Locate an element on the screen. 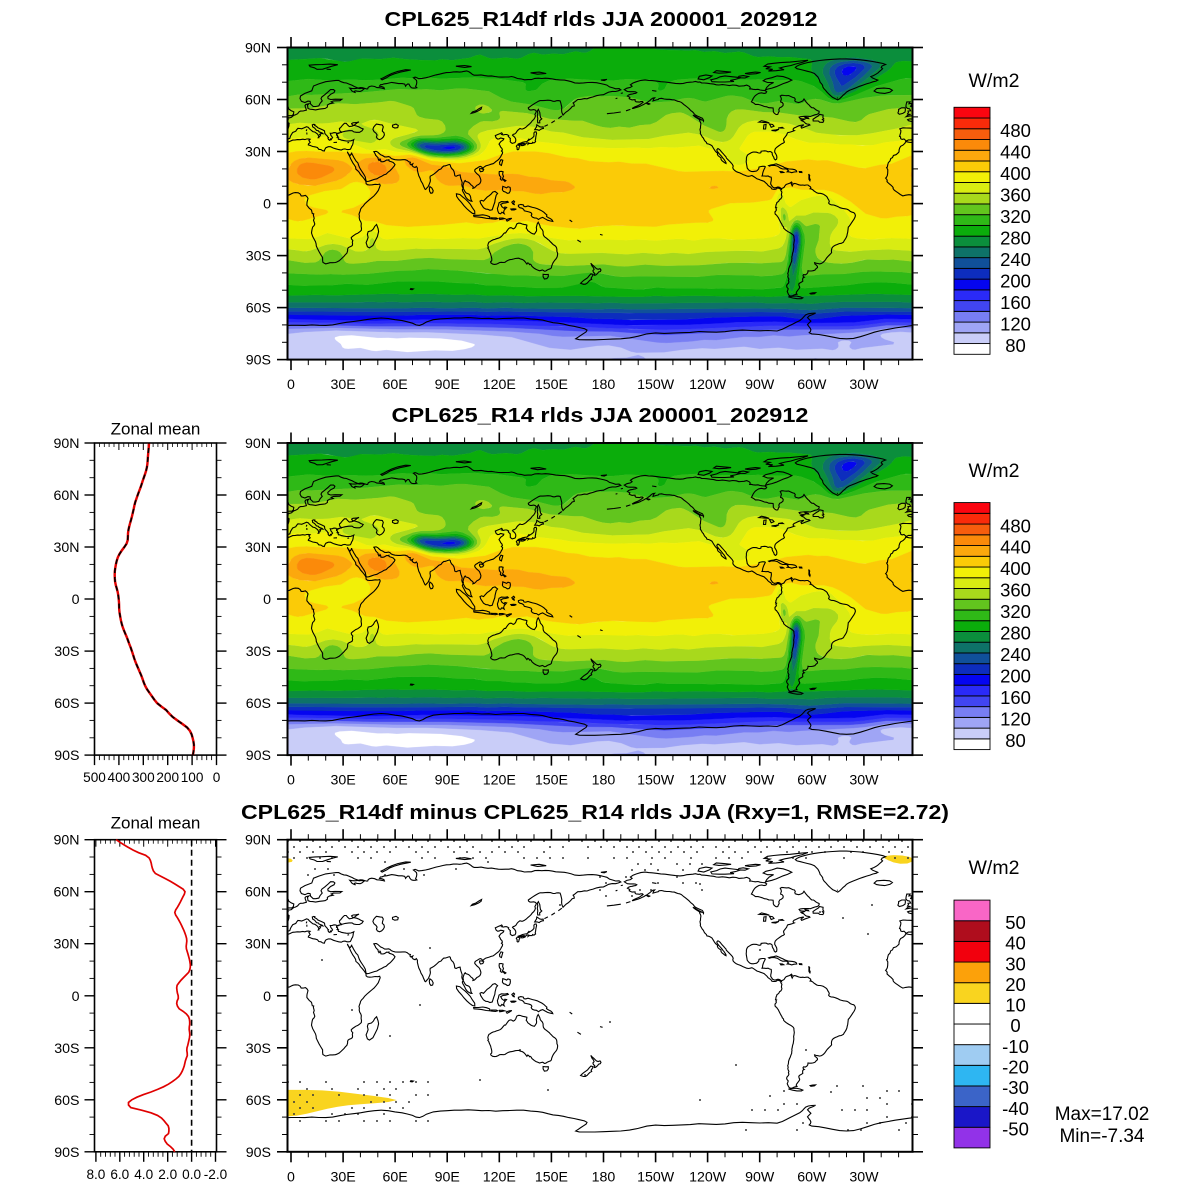  svg-text: 6.0 is located at coordinates (119, 1174).